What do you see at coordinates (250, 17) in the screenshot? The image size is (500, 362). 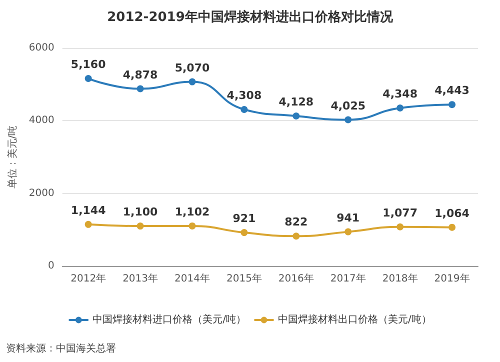 I see `chart-title: 2012-2019年中国焊接材料进出口价格对比情况` at bounding box center [250, 17].